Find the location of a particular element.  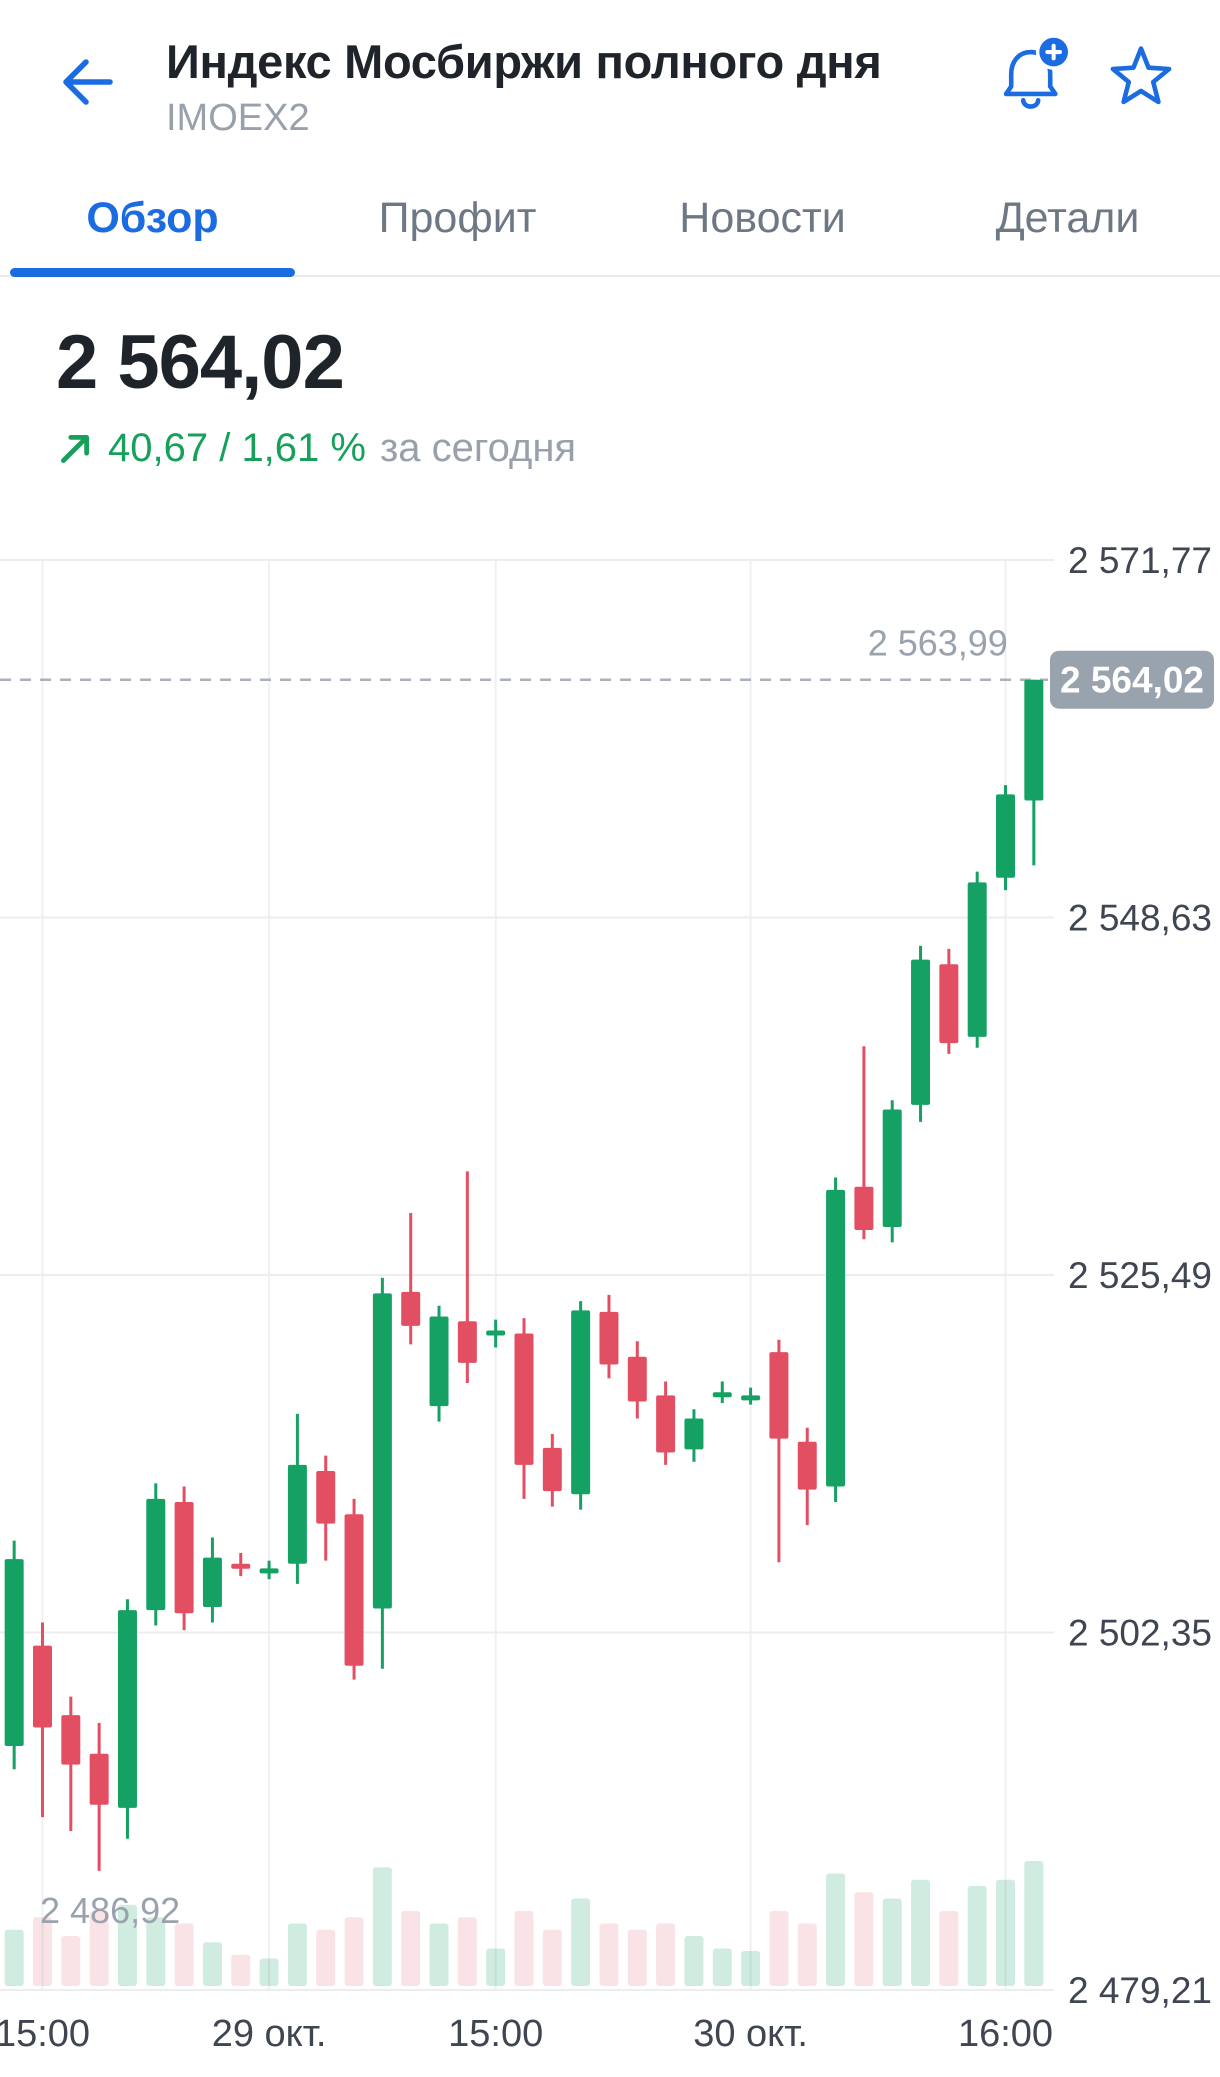

time-axis-labels: 15:00 29 окт. 15:00 30 окт. 16:00 is located at coordinates (526, 2034).